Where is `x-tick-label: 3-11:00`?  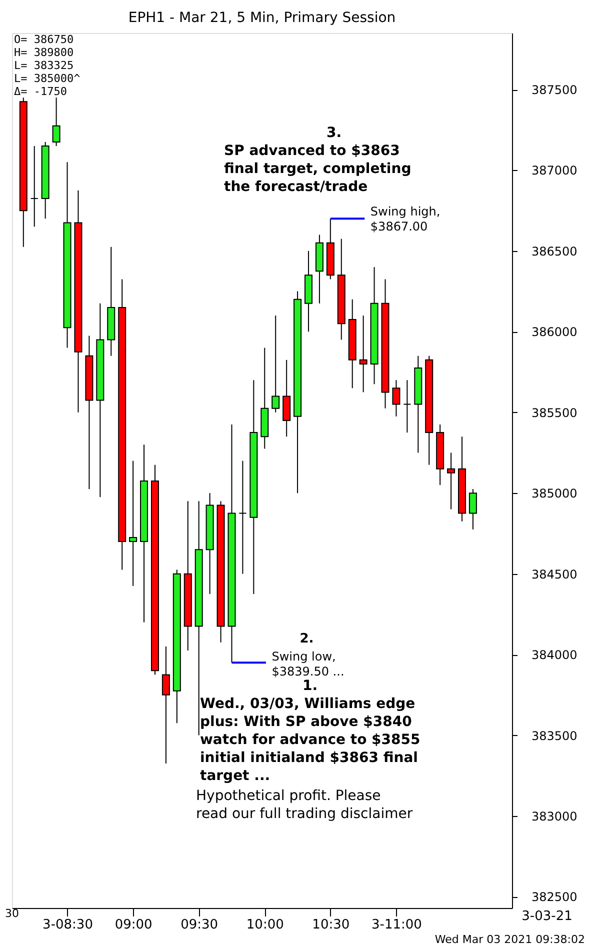
x-tick-label: 3-11:00 is located at coordinates (396, 925).